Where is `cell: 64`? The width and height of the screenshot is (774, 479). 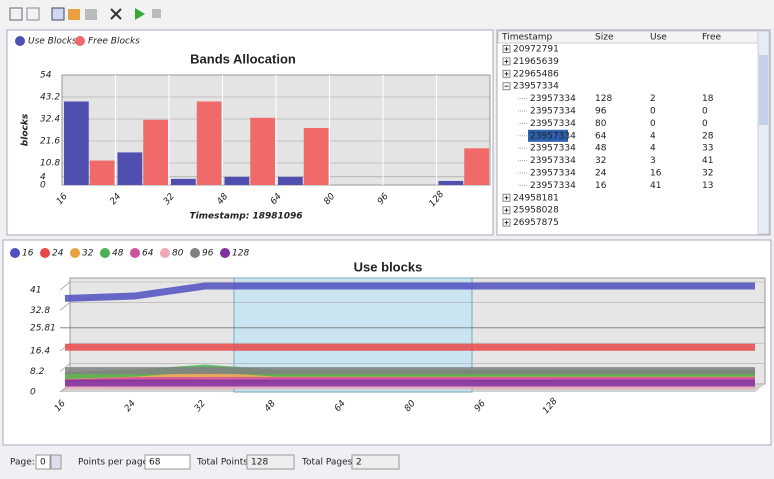
cell: 64 is located at coordinates (601, 136).